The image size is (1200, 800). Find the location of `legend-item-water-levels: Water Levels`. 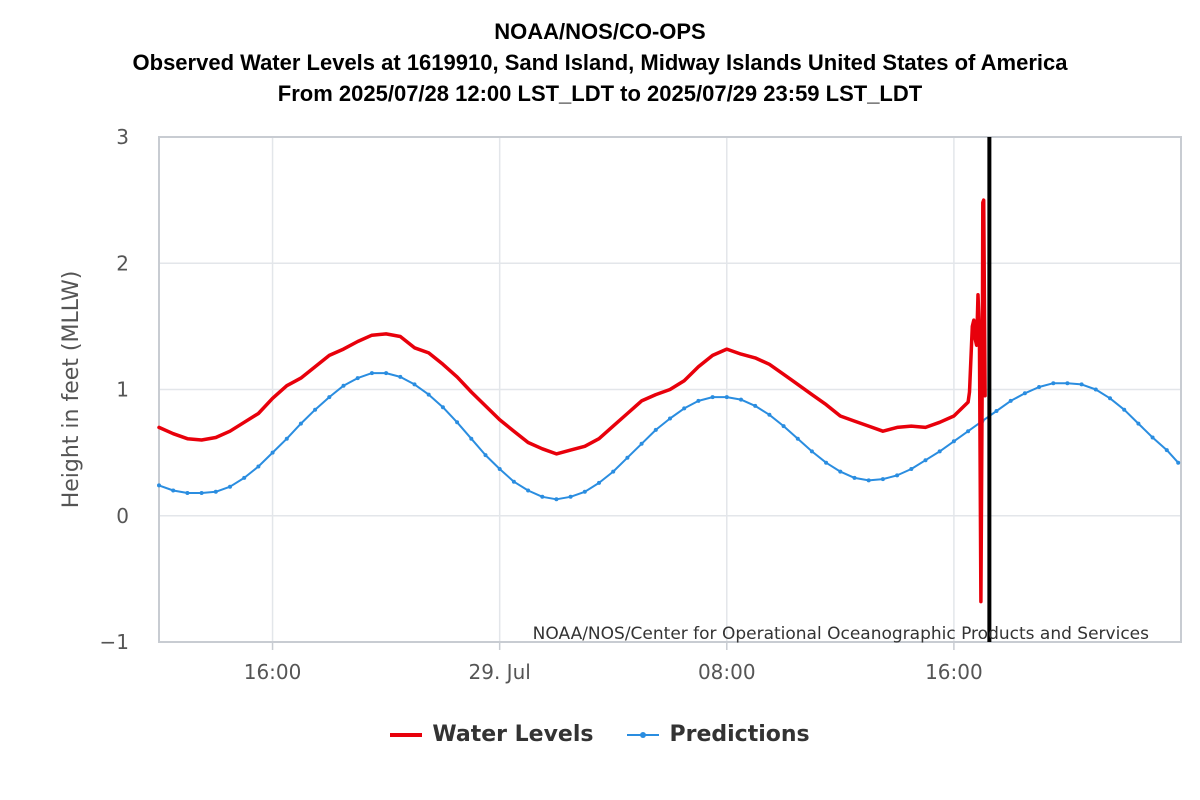

legend-item-water-levels: Water Levels is located at coordinates (491, 734).